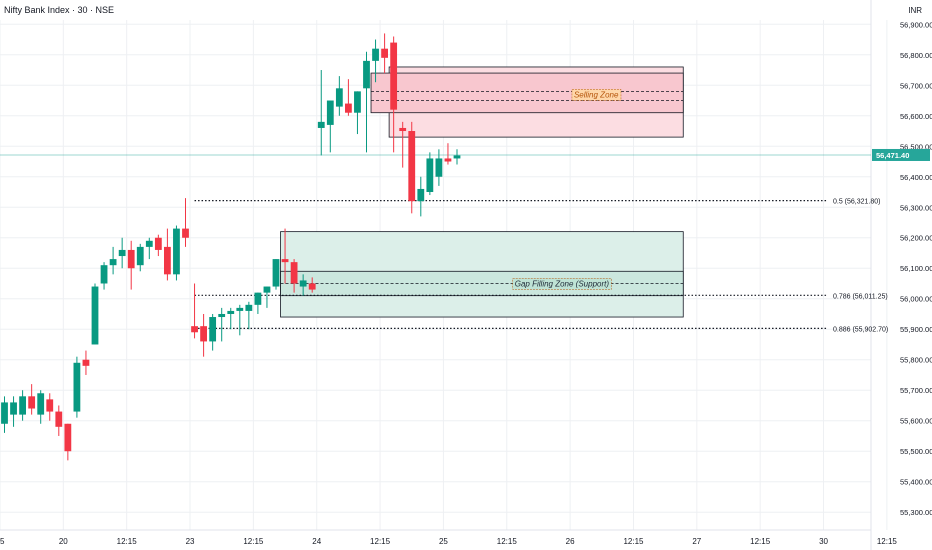 Image resolution: width=932 pixels, height=550 pixels. What do you see at coordinates (537, 202) in the screenshot?
I see `fib-level: 0.5 (56,321.80)` at bounding box center [537, 202].